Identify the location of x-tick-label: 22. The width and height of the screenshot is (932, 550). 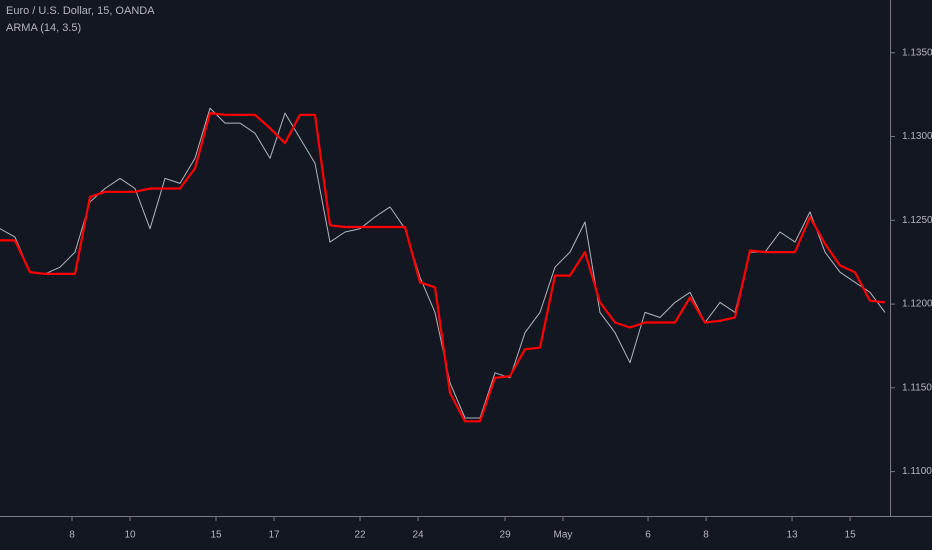
(360, 535).